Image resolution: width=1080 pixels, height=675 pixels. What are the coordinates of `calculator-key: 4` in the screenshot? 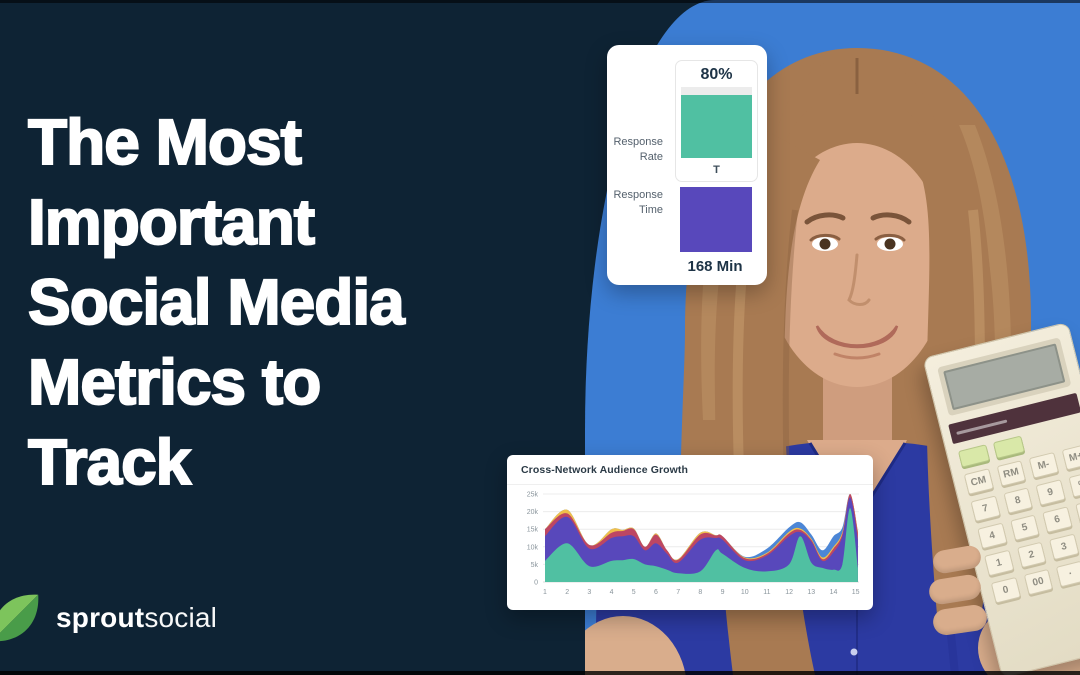 It's located at (992, 536).